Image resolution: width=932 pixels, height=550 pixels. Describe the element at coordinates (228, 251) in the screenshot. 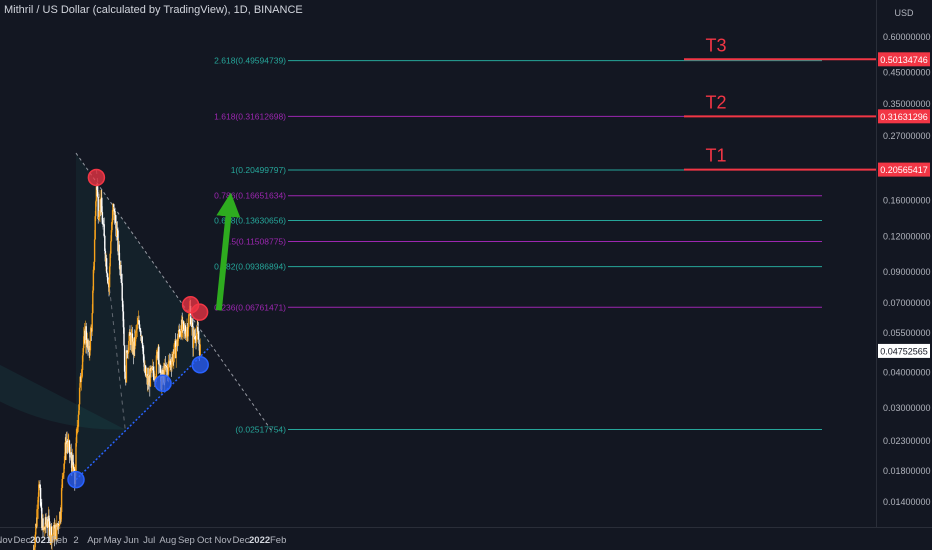

I see `projection-arrow` at that location.